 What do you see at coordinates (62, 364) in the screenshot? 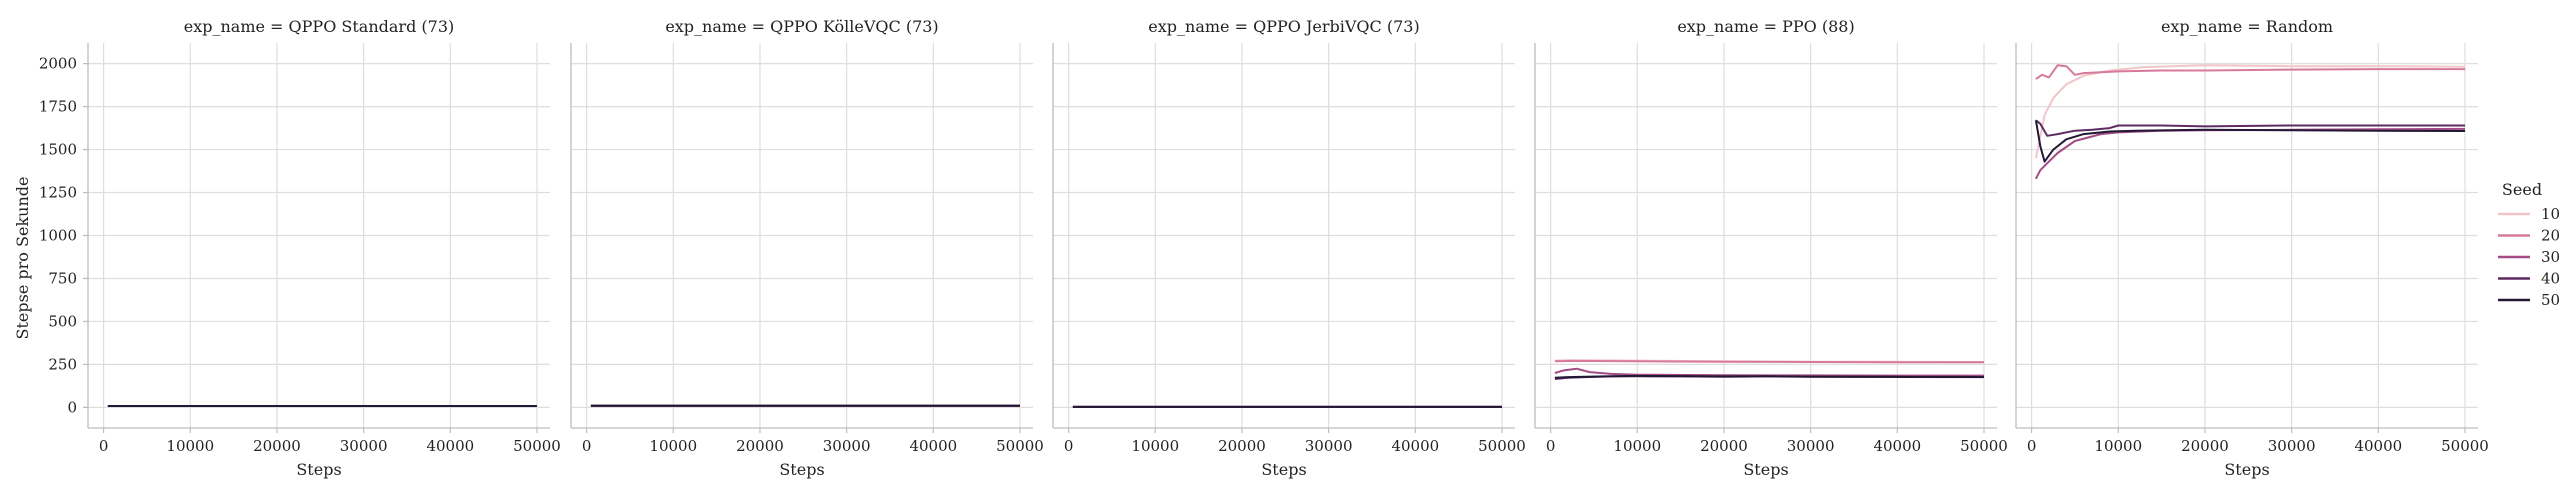
I see `y-tick-label: 250` at bounding box center [62, 364].